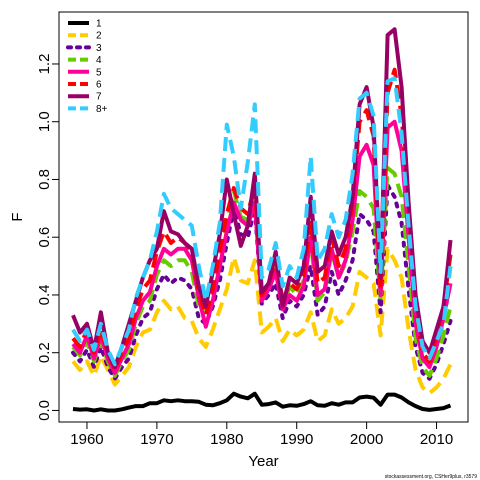 Image resolution: width=480 pixels, height=480 pixels. What do you see at coordinates (156, 439) in the screenshot?
I see `x-tick-label: 1970` at bounding box center [156, 439].